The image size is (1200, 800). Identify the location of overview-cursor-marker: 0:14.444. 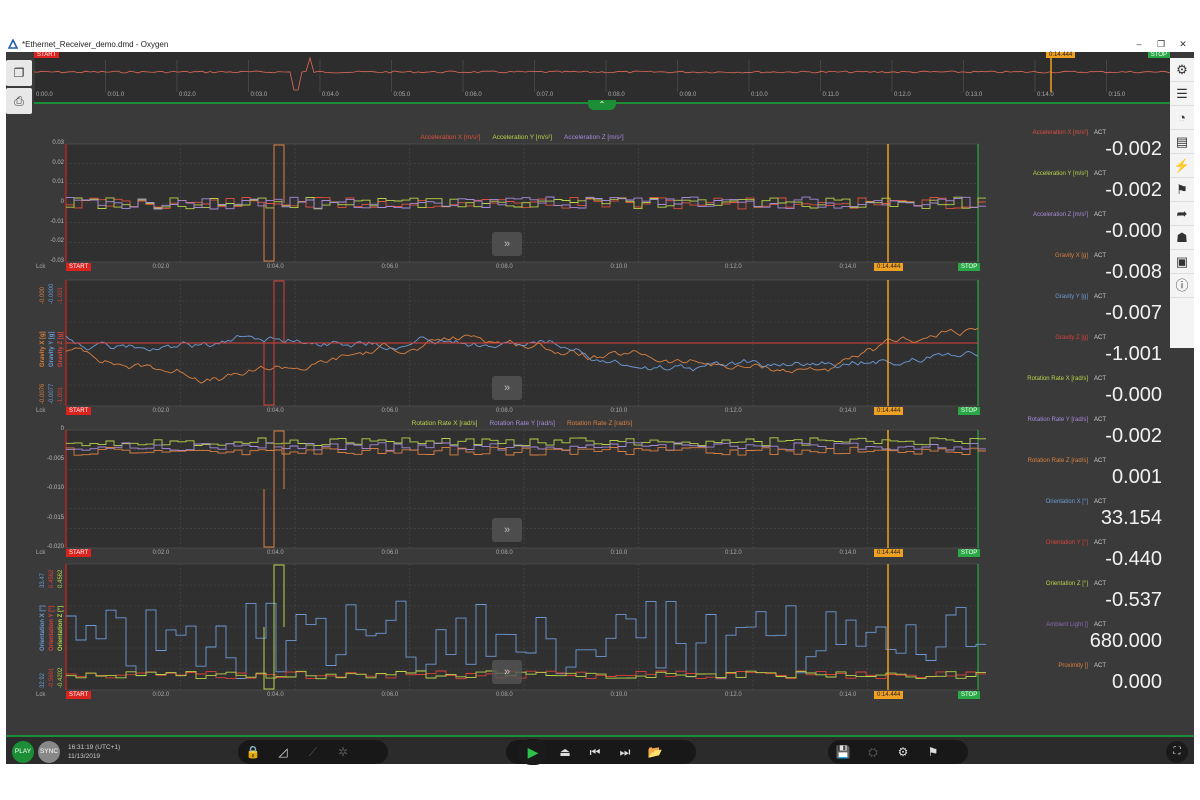
(1061, 55).